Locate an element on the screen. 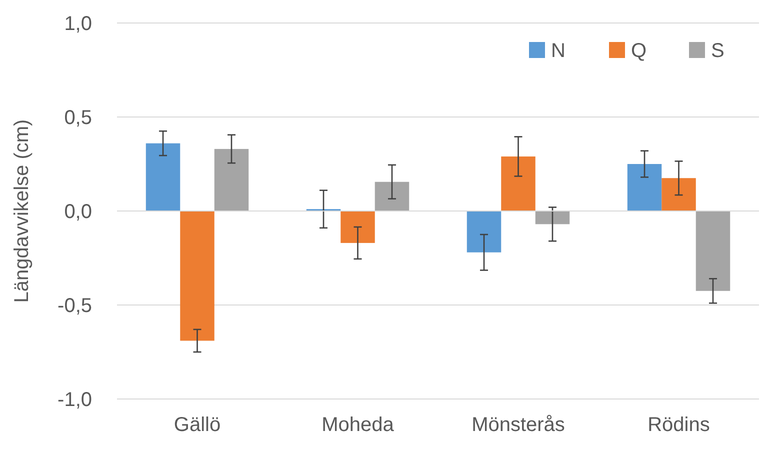 This screenshot has height=449, width=771. y-tick-label: -0,5 is located at coordinates (75, 306).